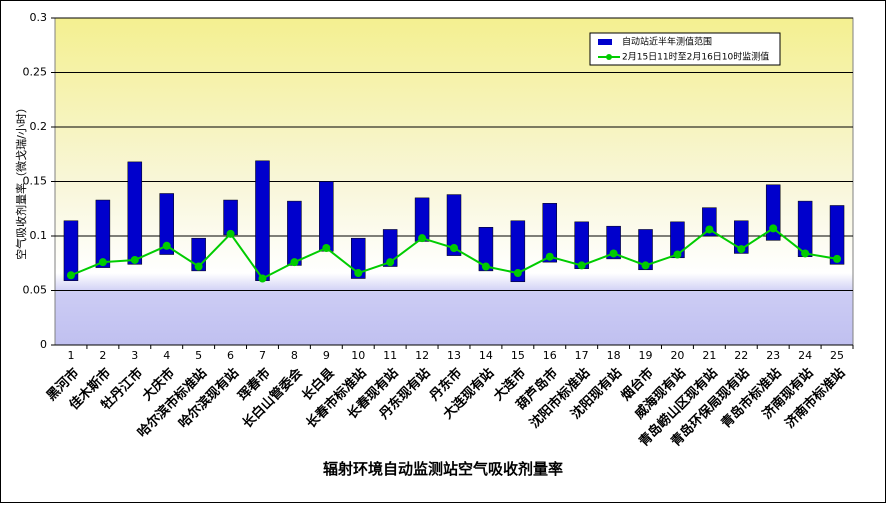 The width and height of the screenshot is (886, 507). What do you see at coordinates (614, 355) in the screenshot?
I see `x-tick-number: 18` at bounding box center [614, 355].